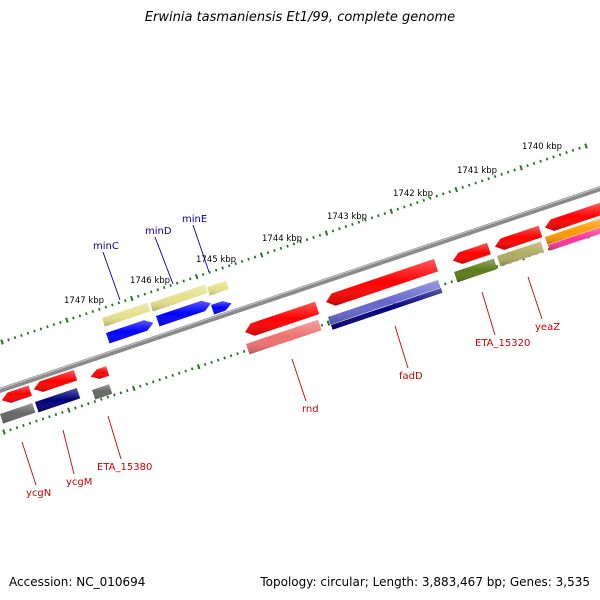  Describe the element at coordinates (124, 467) in the screenshot. I see `gene-label-ETA_15380: ETA_15380` at that location.